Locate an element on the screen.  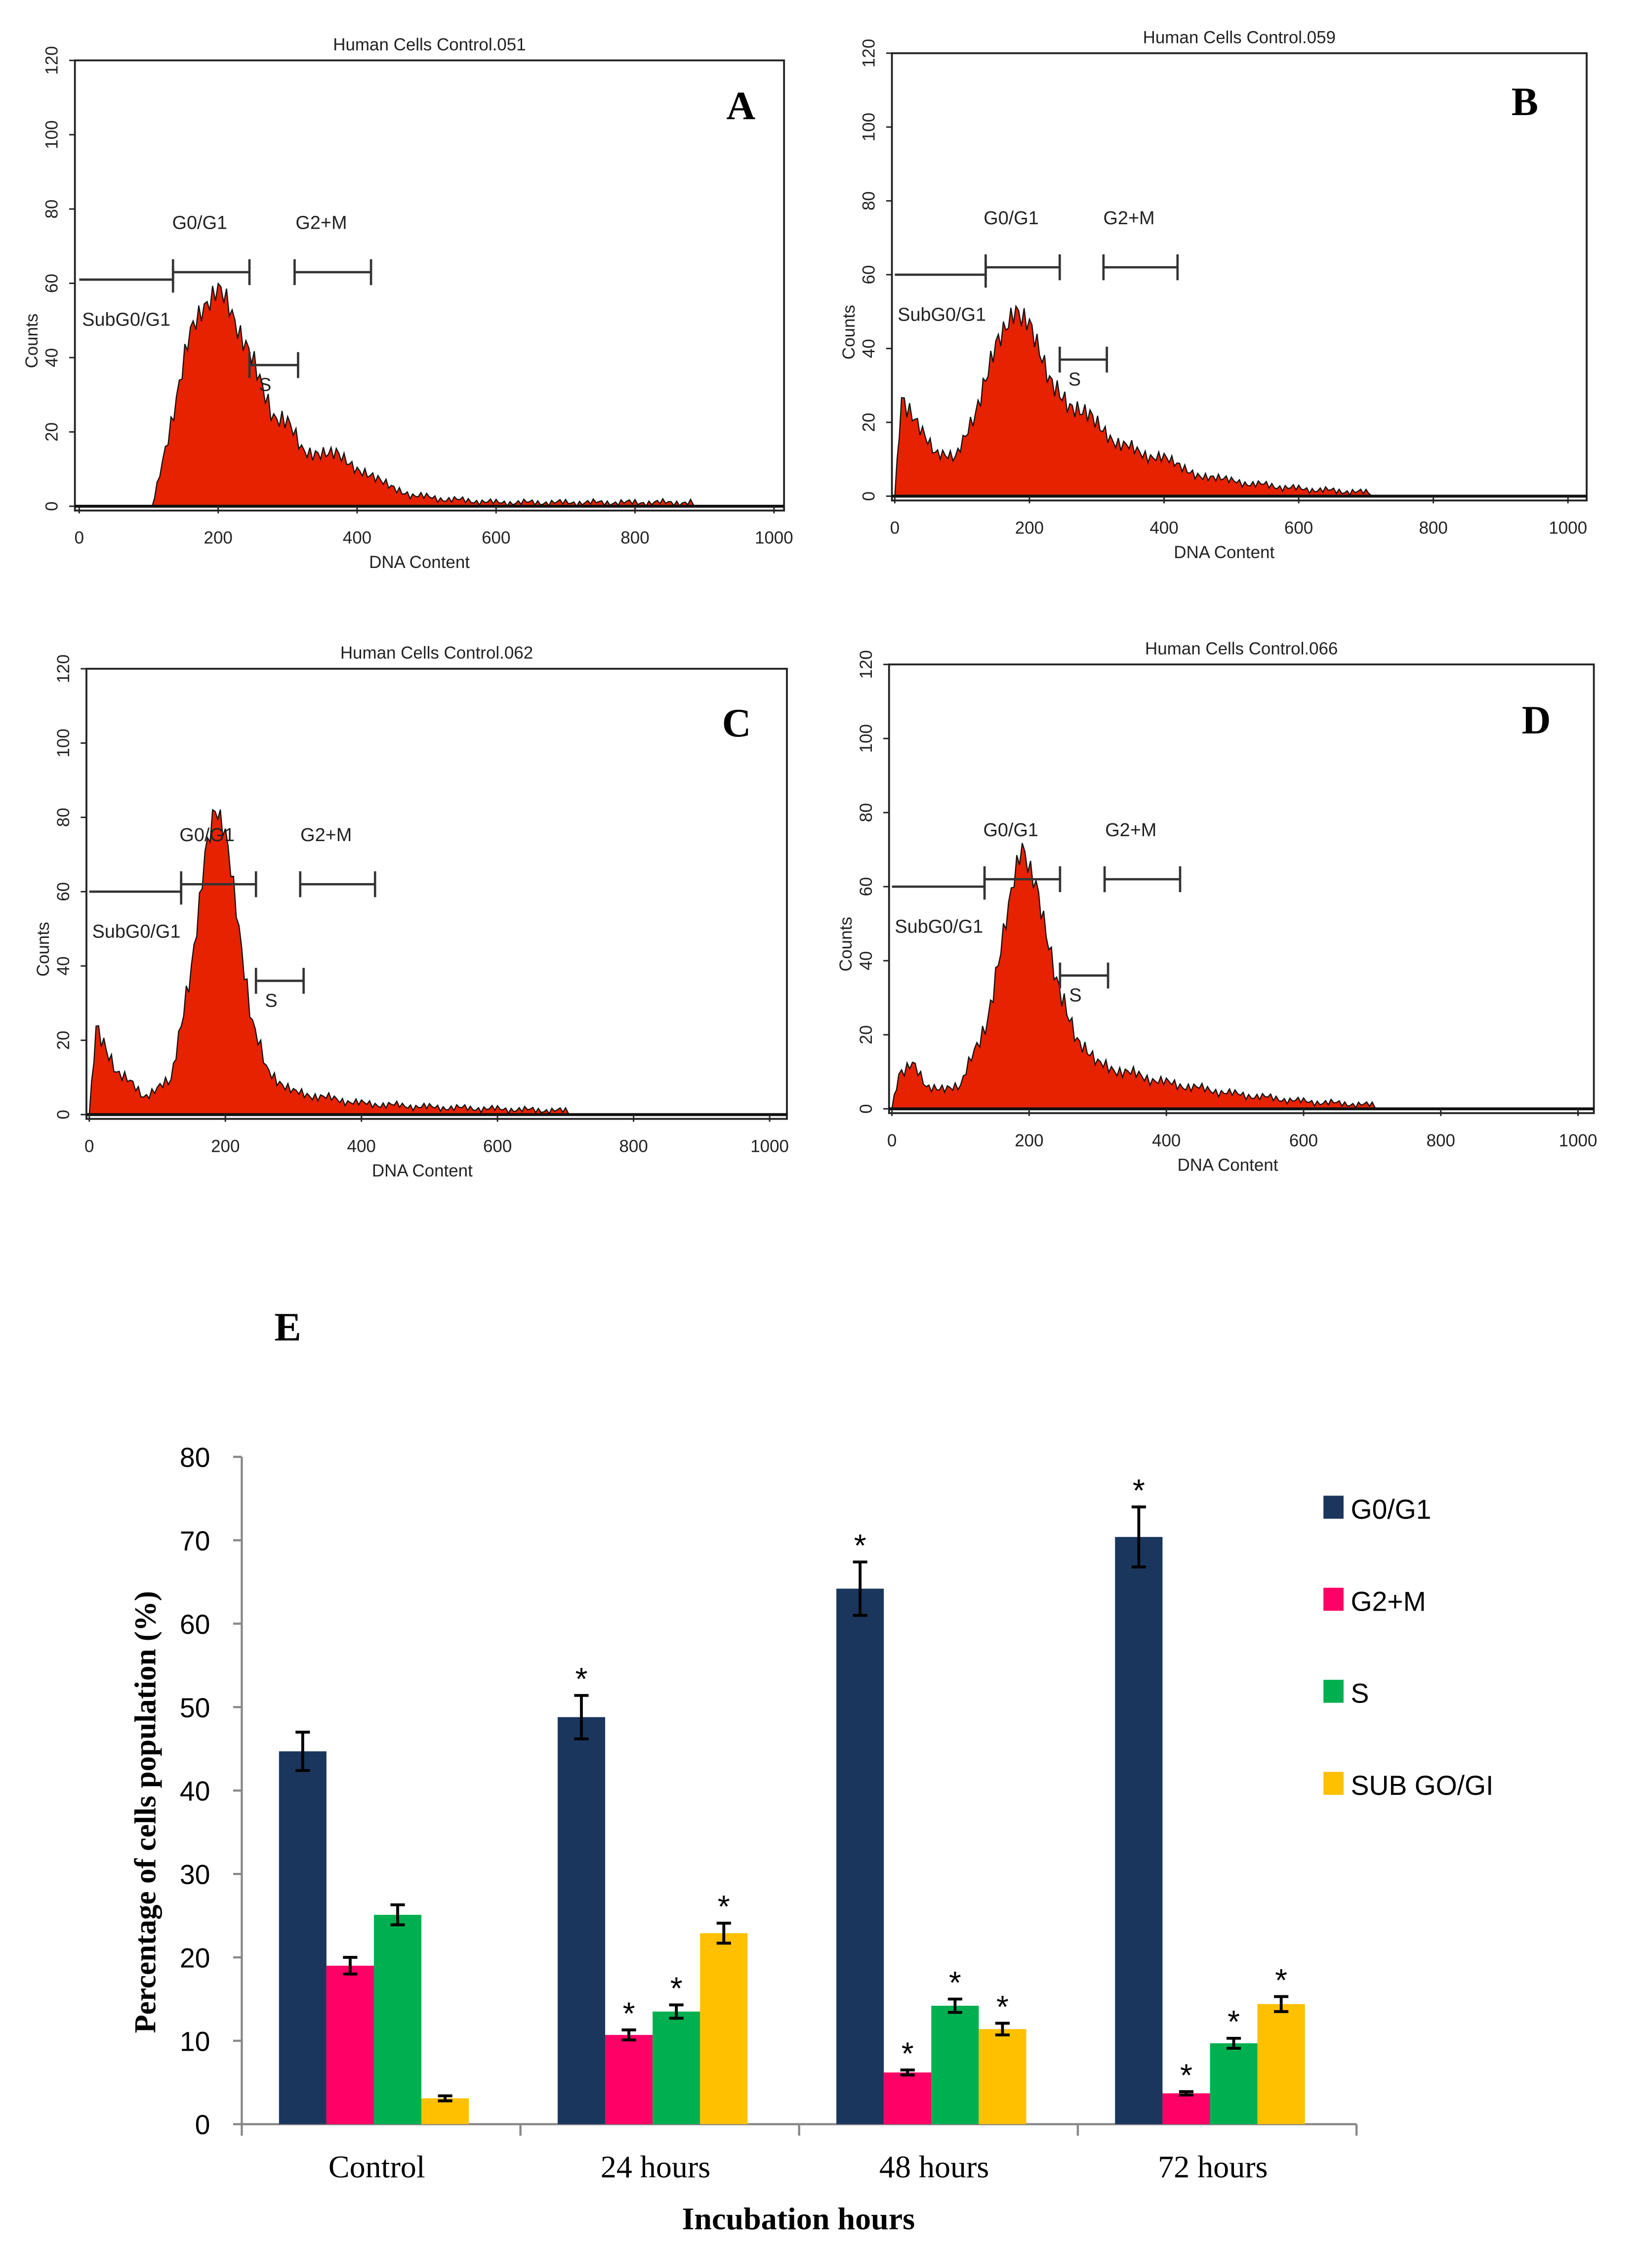
x-tick-label: Control is located at coordinates (376, 2167).